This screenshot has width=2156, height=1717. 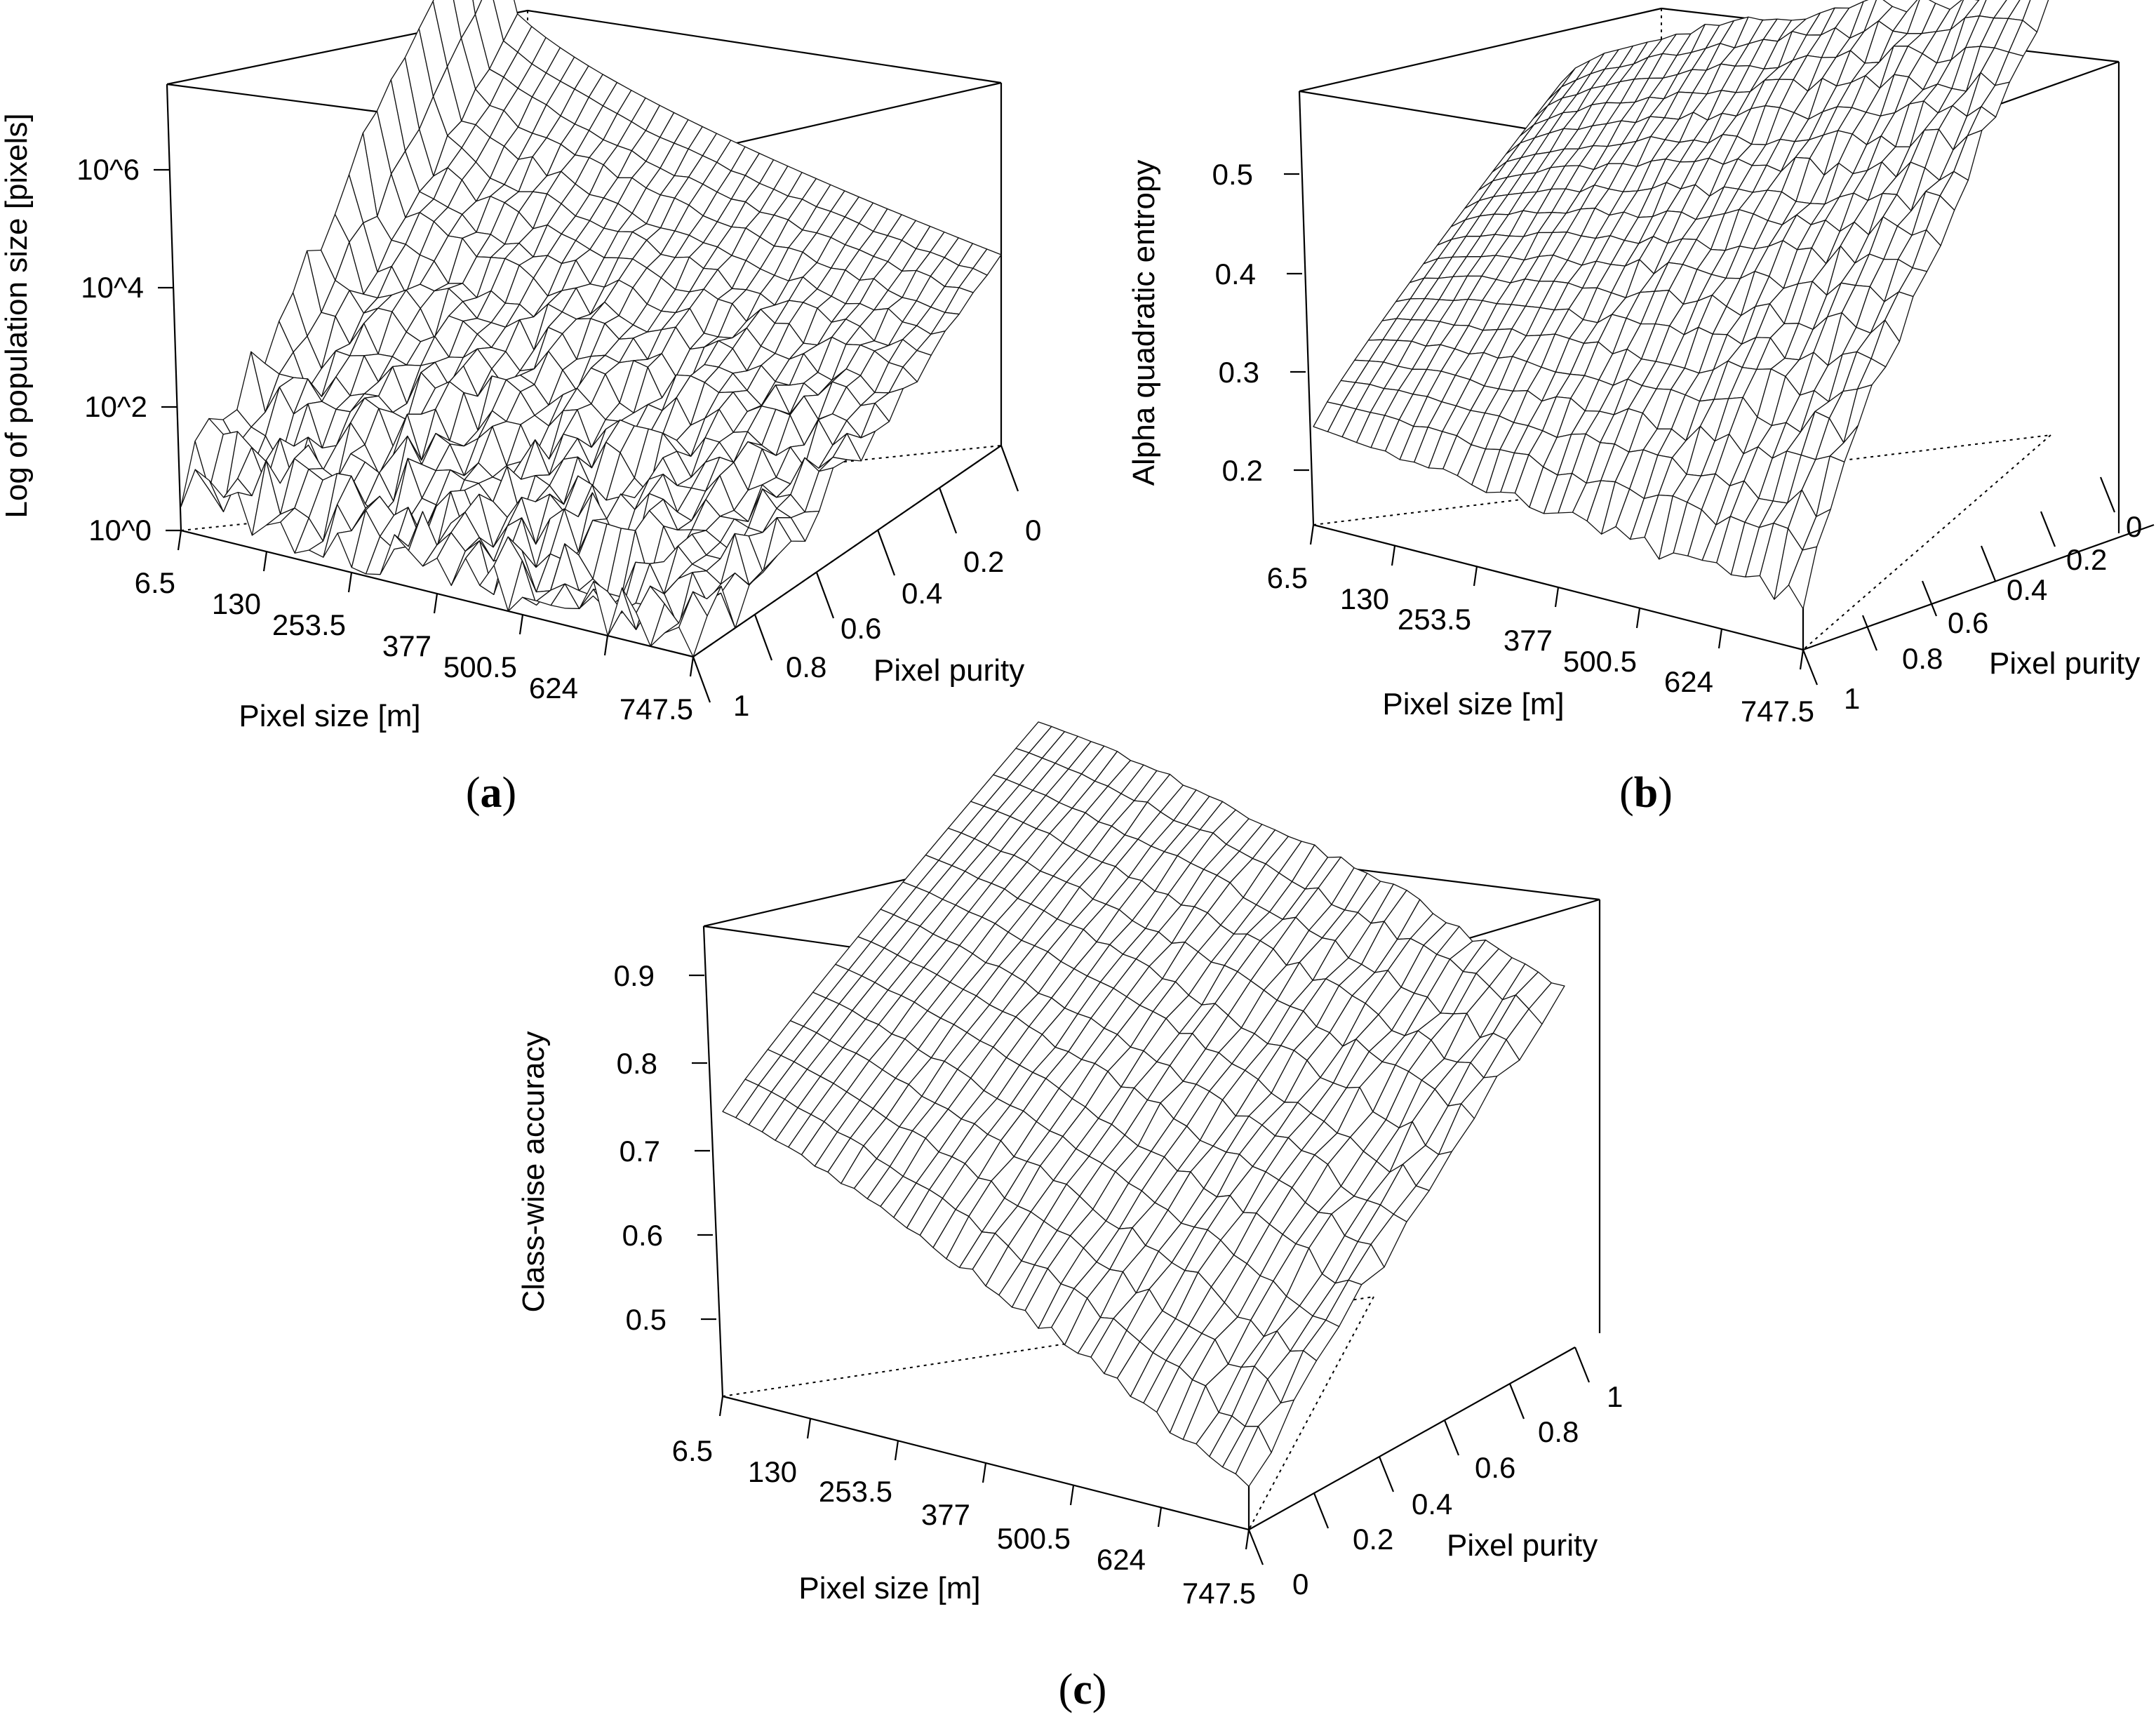 What do you see at coordinates (1803, 578) in the screenshot?
I see `surf-b-cell` at bounding box center [1803, 578].